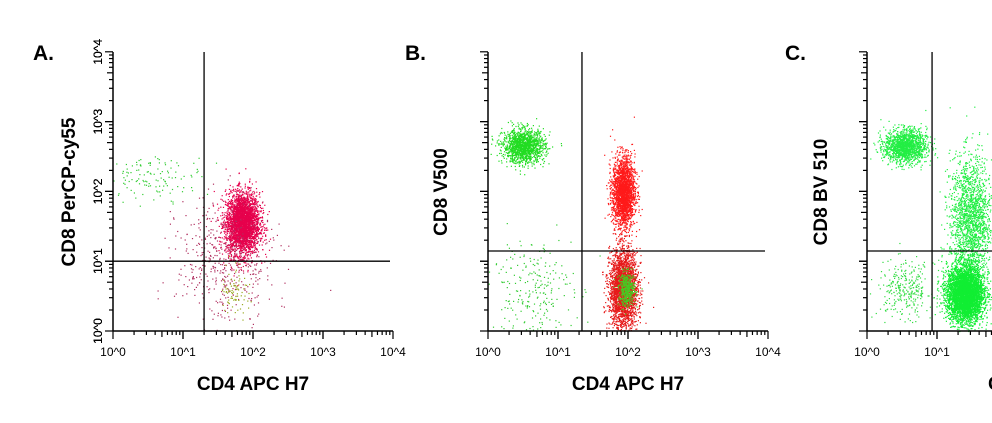 This screenshot has width=992, height=423. What do you see at coordinates (253, 384) in the screenshot?
I see `x-axis-title: CD4 APC H7` at bounding box center [253, 384].